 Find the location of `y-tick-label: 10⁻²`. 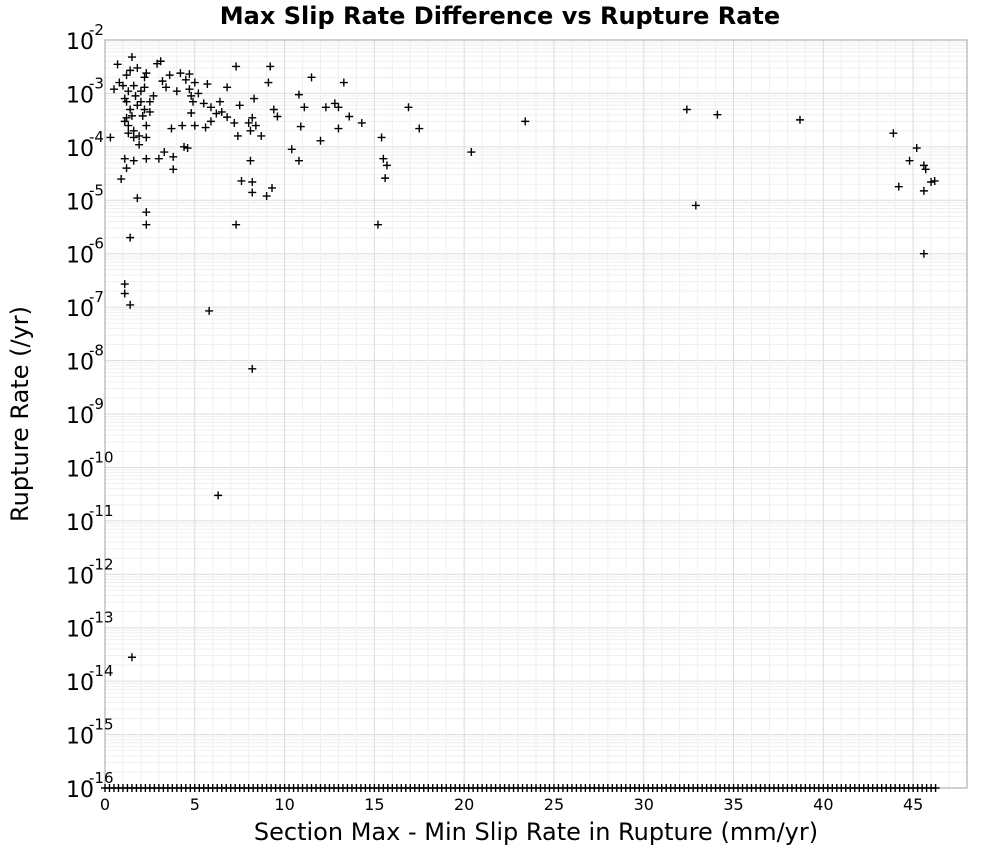

y-tick-label: 10⁻² is located at coordinates (85, 38).